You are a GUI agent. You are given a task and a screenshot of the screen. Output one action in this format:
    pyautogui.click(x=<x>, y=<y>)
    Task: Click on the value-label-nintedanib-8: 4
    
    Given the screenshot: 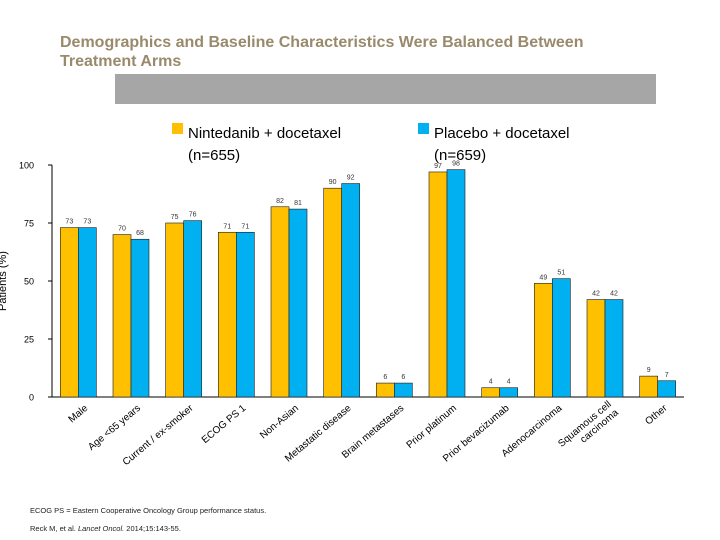 What is the action you would take?
    pyautogui.click(x=491, y=382)
    